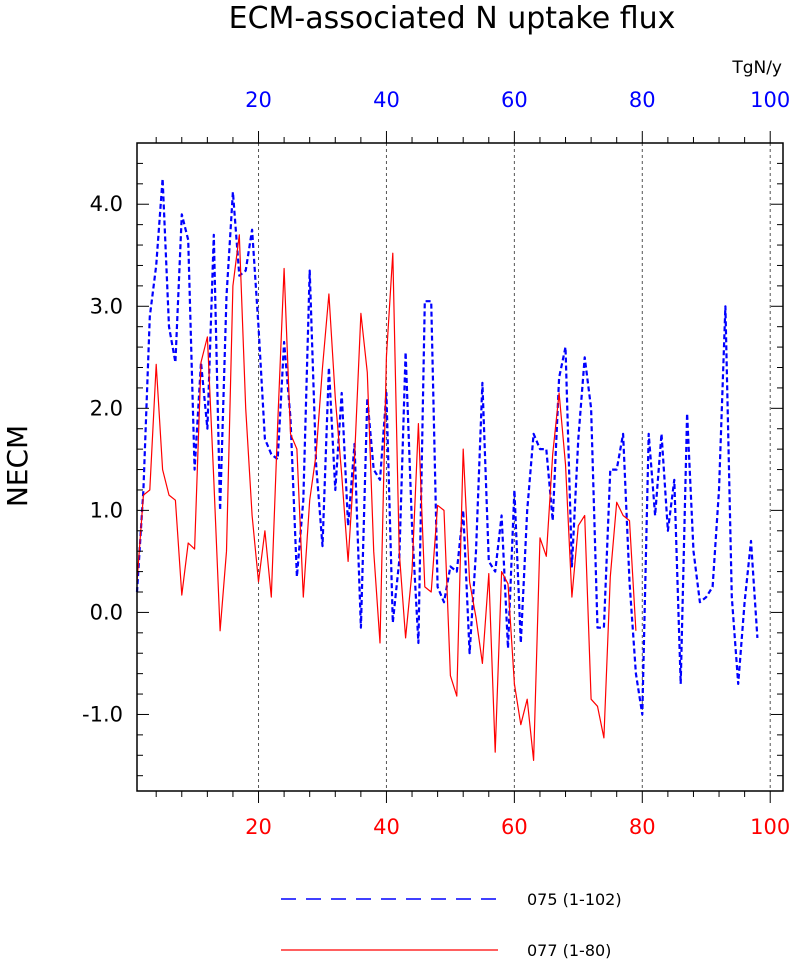 The height and width of the screenshot is (968, 794). What do you see at coordinates (106, 204) in the screenshot?
I see `y-tick-label: 4.0` at bounding box center [106, 204].